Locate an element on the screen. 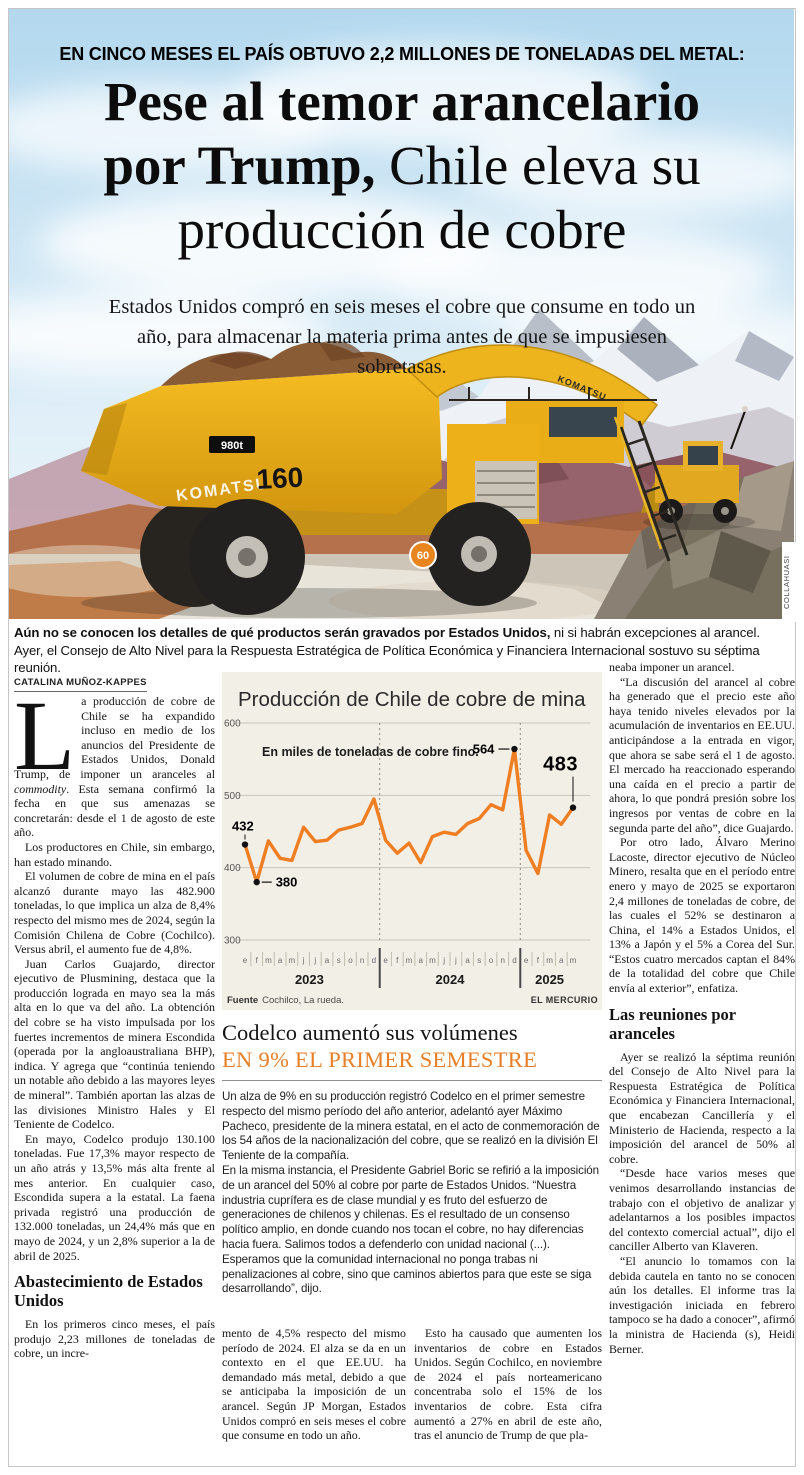  codelco-title-orange: EN 9% EL PRIMER SEMESTRE is located at coordinates (380, 1059).